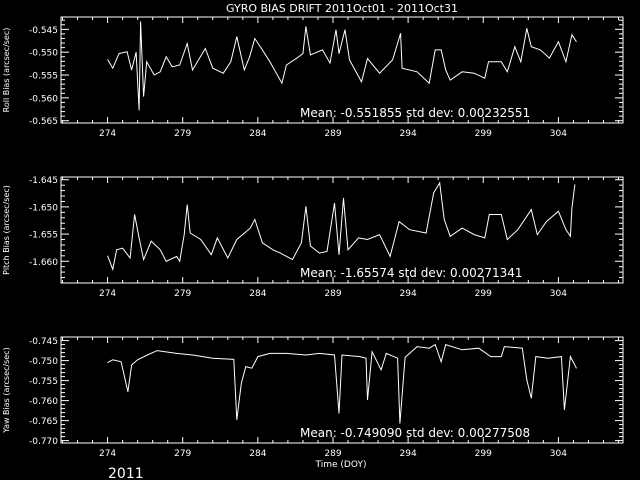 The width and height of the screenshot is (640, 480). What do you see at coordinates (43, 402) in the screenshot?
I see `yaw-y-tick-label: -0.760` at bounding box center [43, 402].